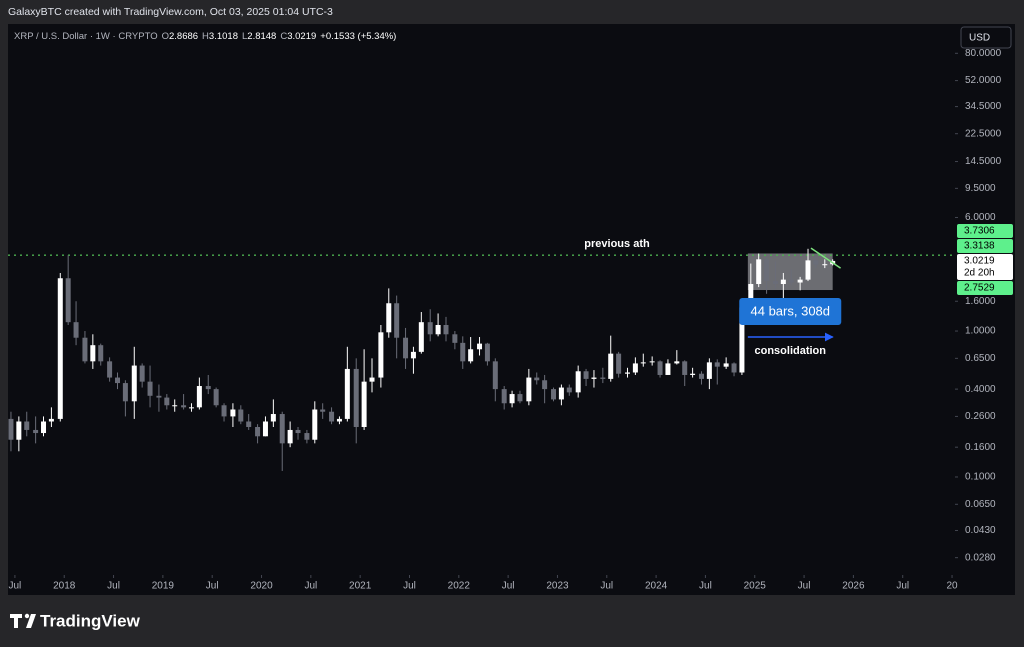  What do you see at coordinates (980, 188) in the screenshot?
I see `y-tick-label: 9.5000` at bounding box center [980, 188].